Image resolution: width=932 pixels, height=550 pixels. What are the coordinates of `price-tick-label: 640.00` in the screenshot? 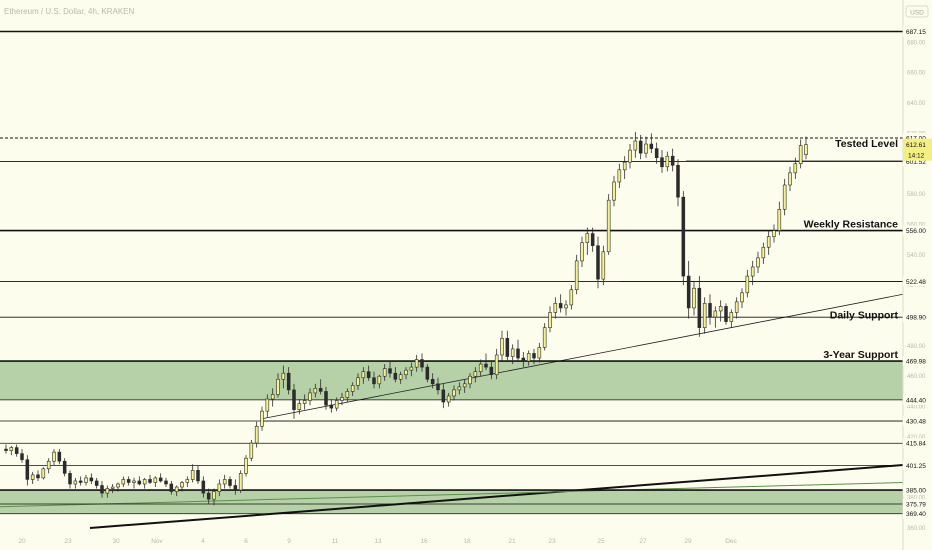 It's located at (916, 104).